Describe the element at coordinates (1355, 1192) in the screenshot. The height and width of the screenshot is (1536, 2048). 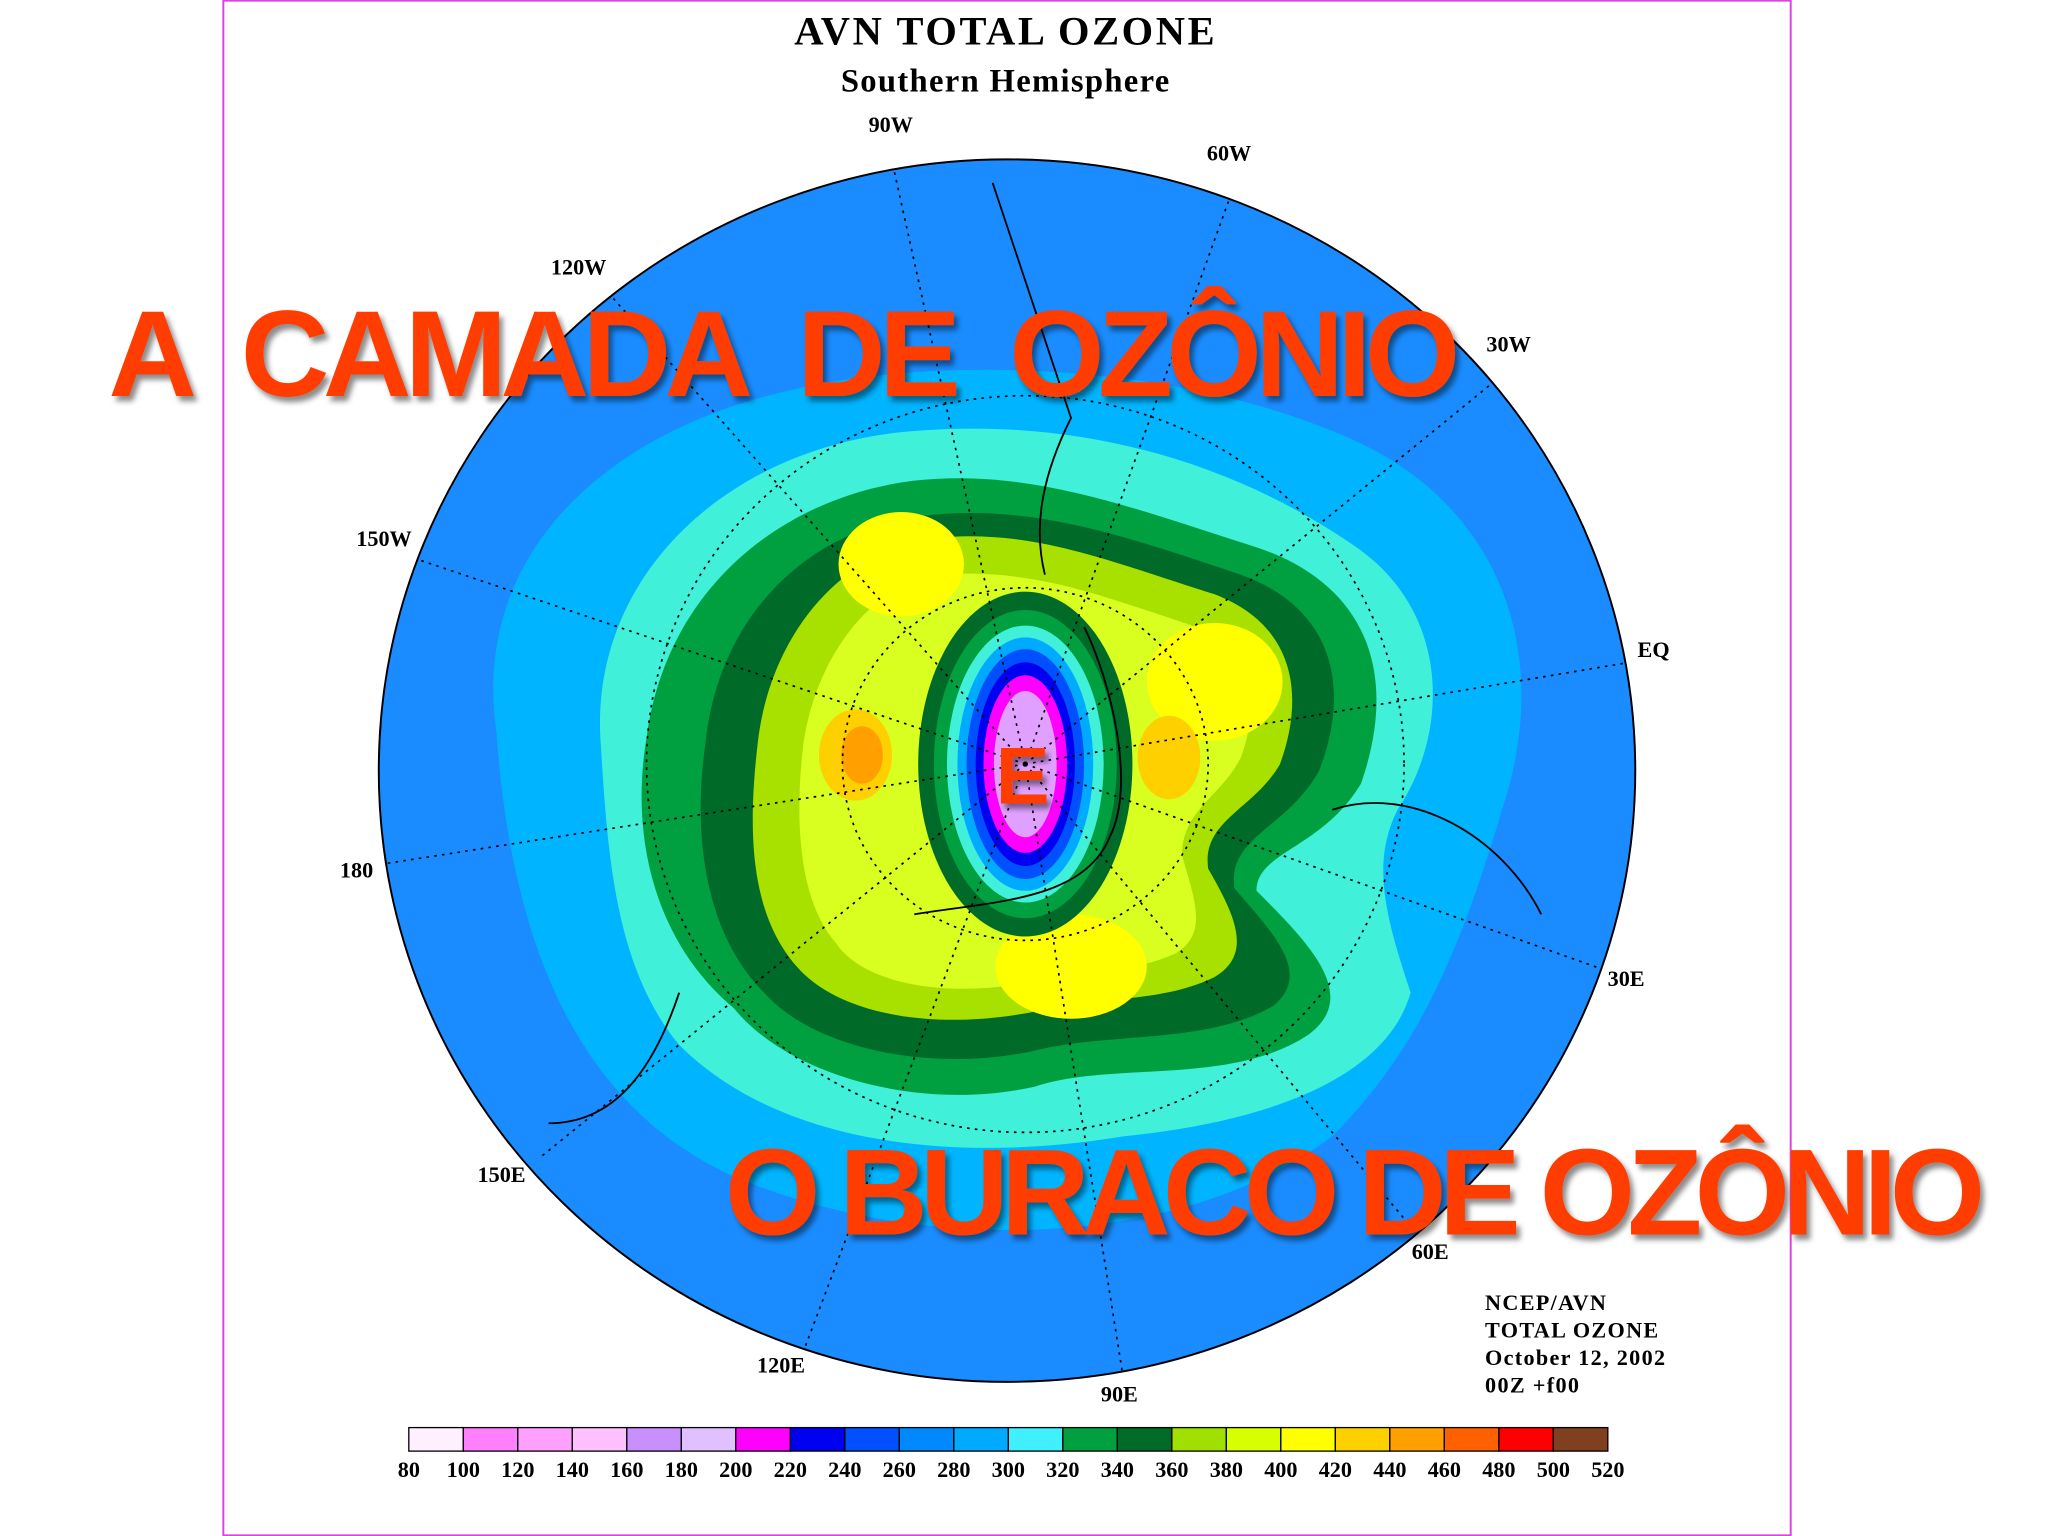
I see `subheadline: O BURACO DE OZÔNIO` at that location.